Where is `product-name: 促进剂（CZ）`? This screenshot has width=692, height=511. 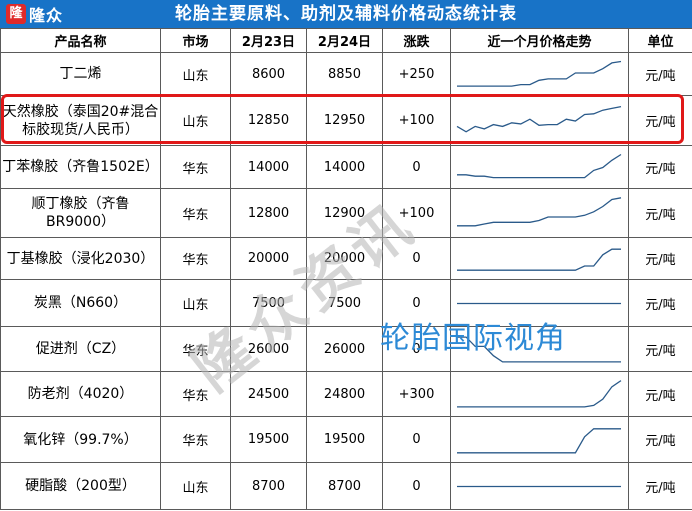 product-name: 促进剂（CZ） is located at coordinates (80, 349).